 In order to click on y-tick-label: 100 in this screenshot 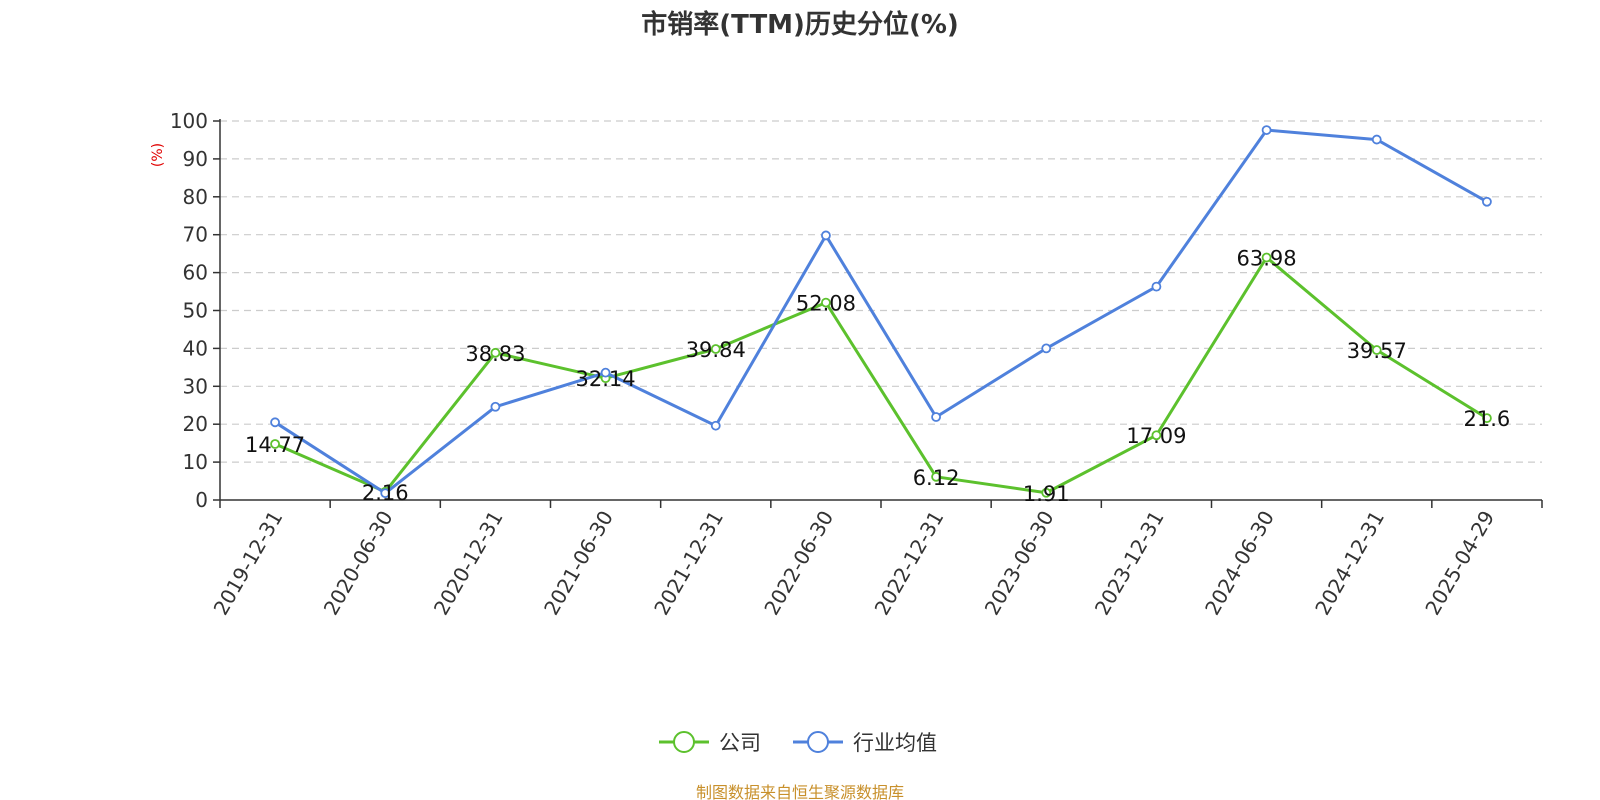, I will do `click(189, 121)`.